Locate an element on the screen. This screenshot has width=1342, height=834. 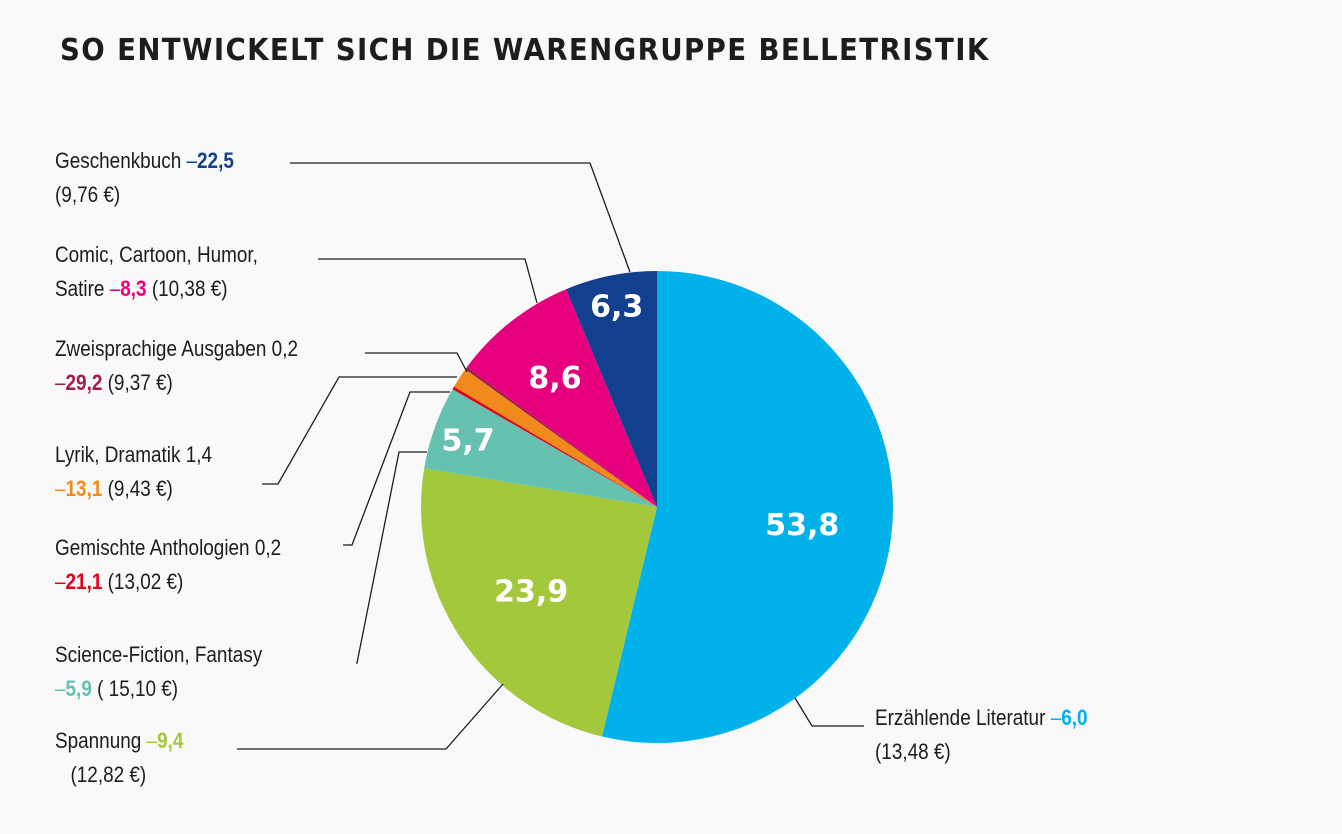
label-spannung: Spannung –9,4 (12,82 €) is located at coordinates (119, 758).